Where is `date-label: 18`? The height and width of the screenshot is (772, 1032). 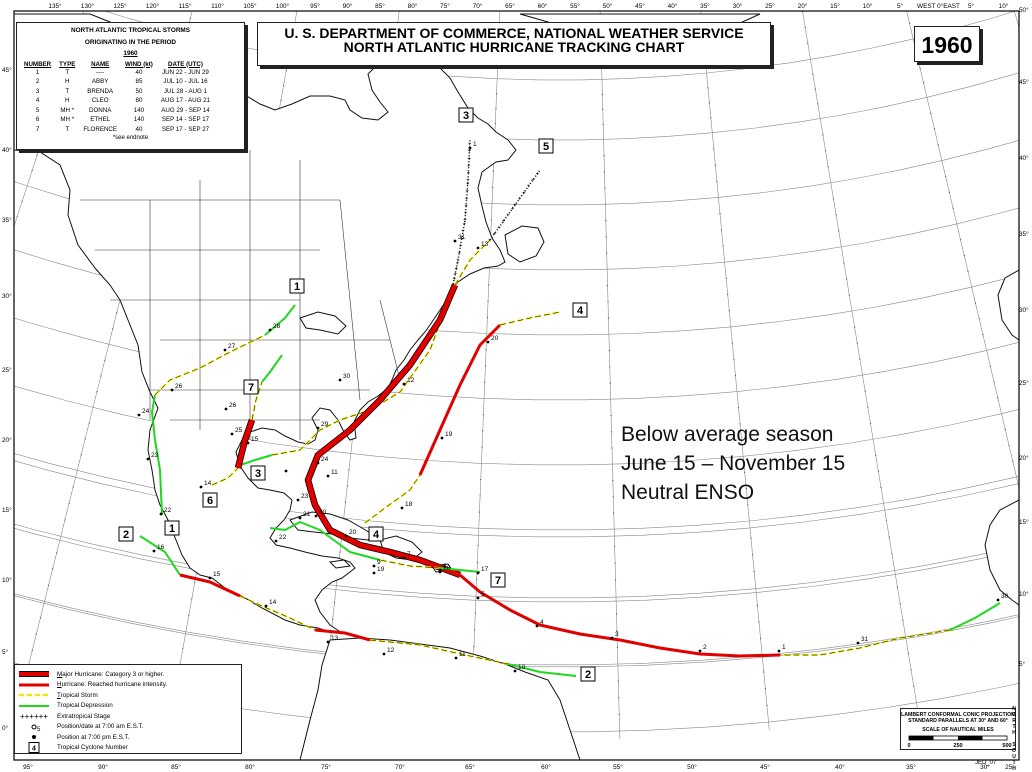 date-label: 18 is located at coordinates (447, 568).